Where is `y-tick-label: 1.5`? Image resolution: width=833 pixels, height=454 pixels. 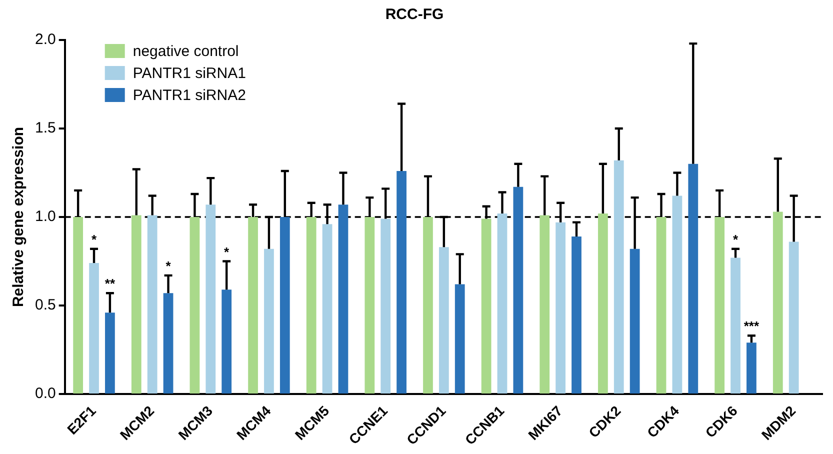 y-tick-label: 1.5 is located at coordinates (45, 128).